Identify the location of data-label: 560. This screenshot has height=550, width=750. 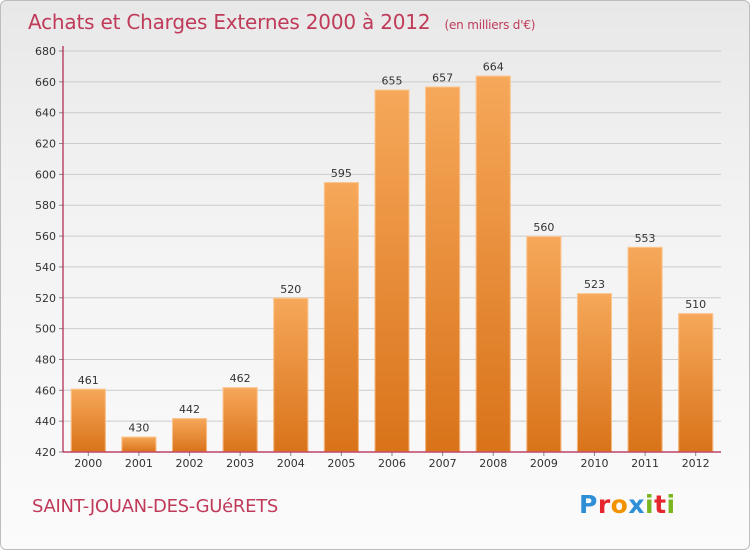
(543, 227).